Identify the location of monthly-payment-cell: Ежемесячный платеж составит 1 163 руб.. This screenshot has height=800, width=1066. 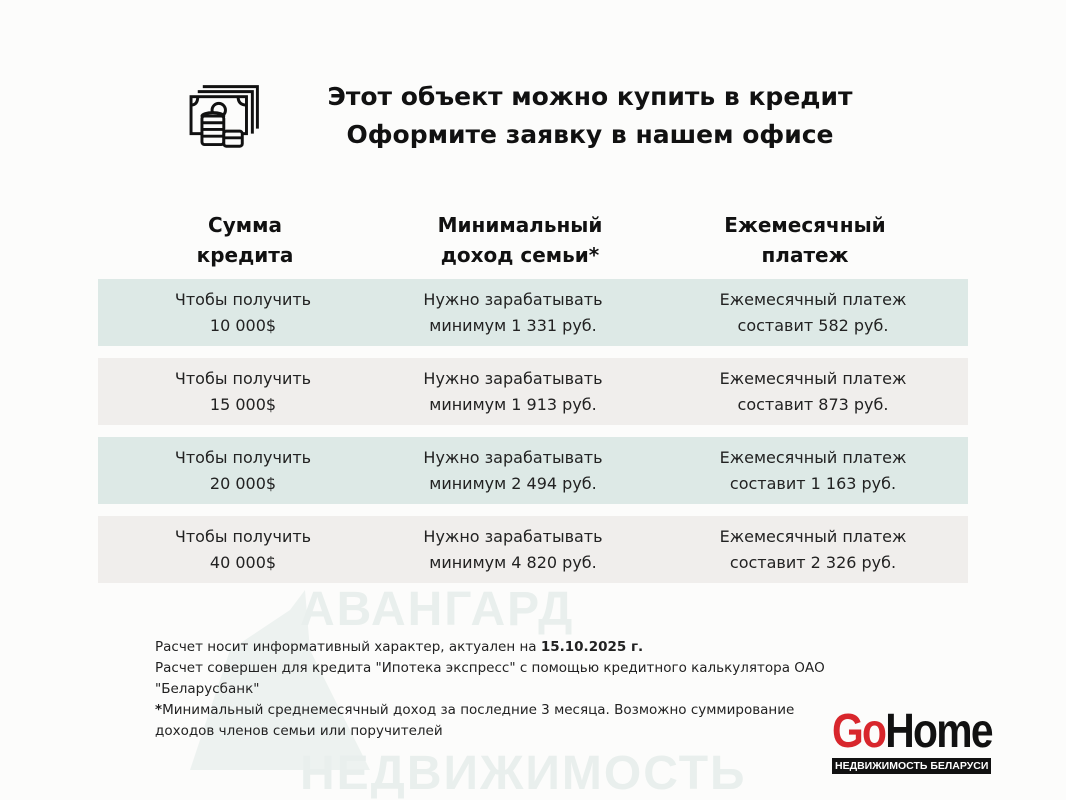
(813, 470).